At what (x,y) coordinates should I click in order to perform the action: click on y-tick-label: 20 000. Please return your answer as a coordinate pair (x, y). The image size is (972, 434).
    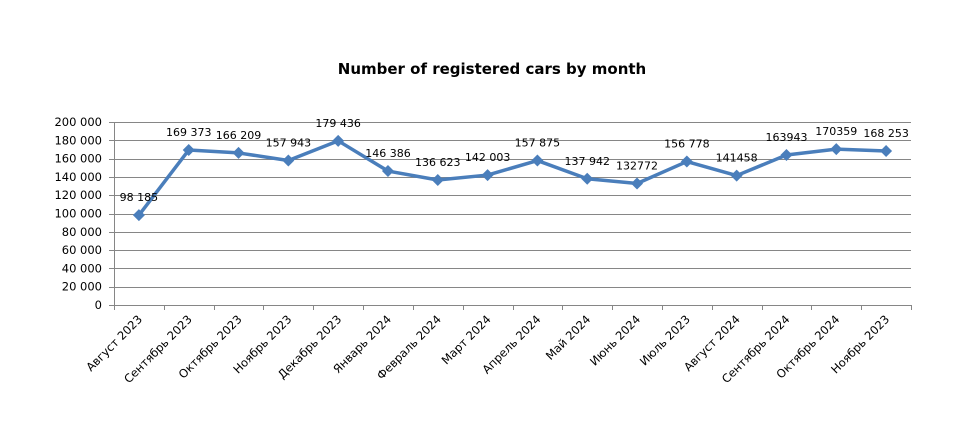
    Looking at the image, I should click on (82, 287).